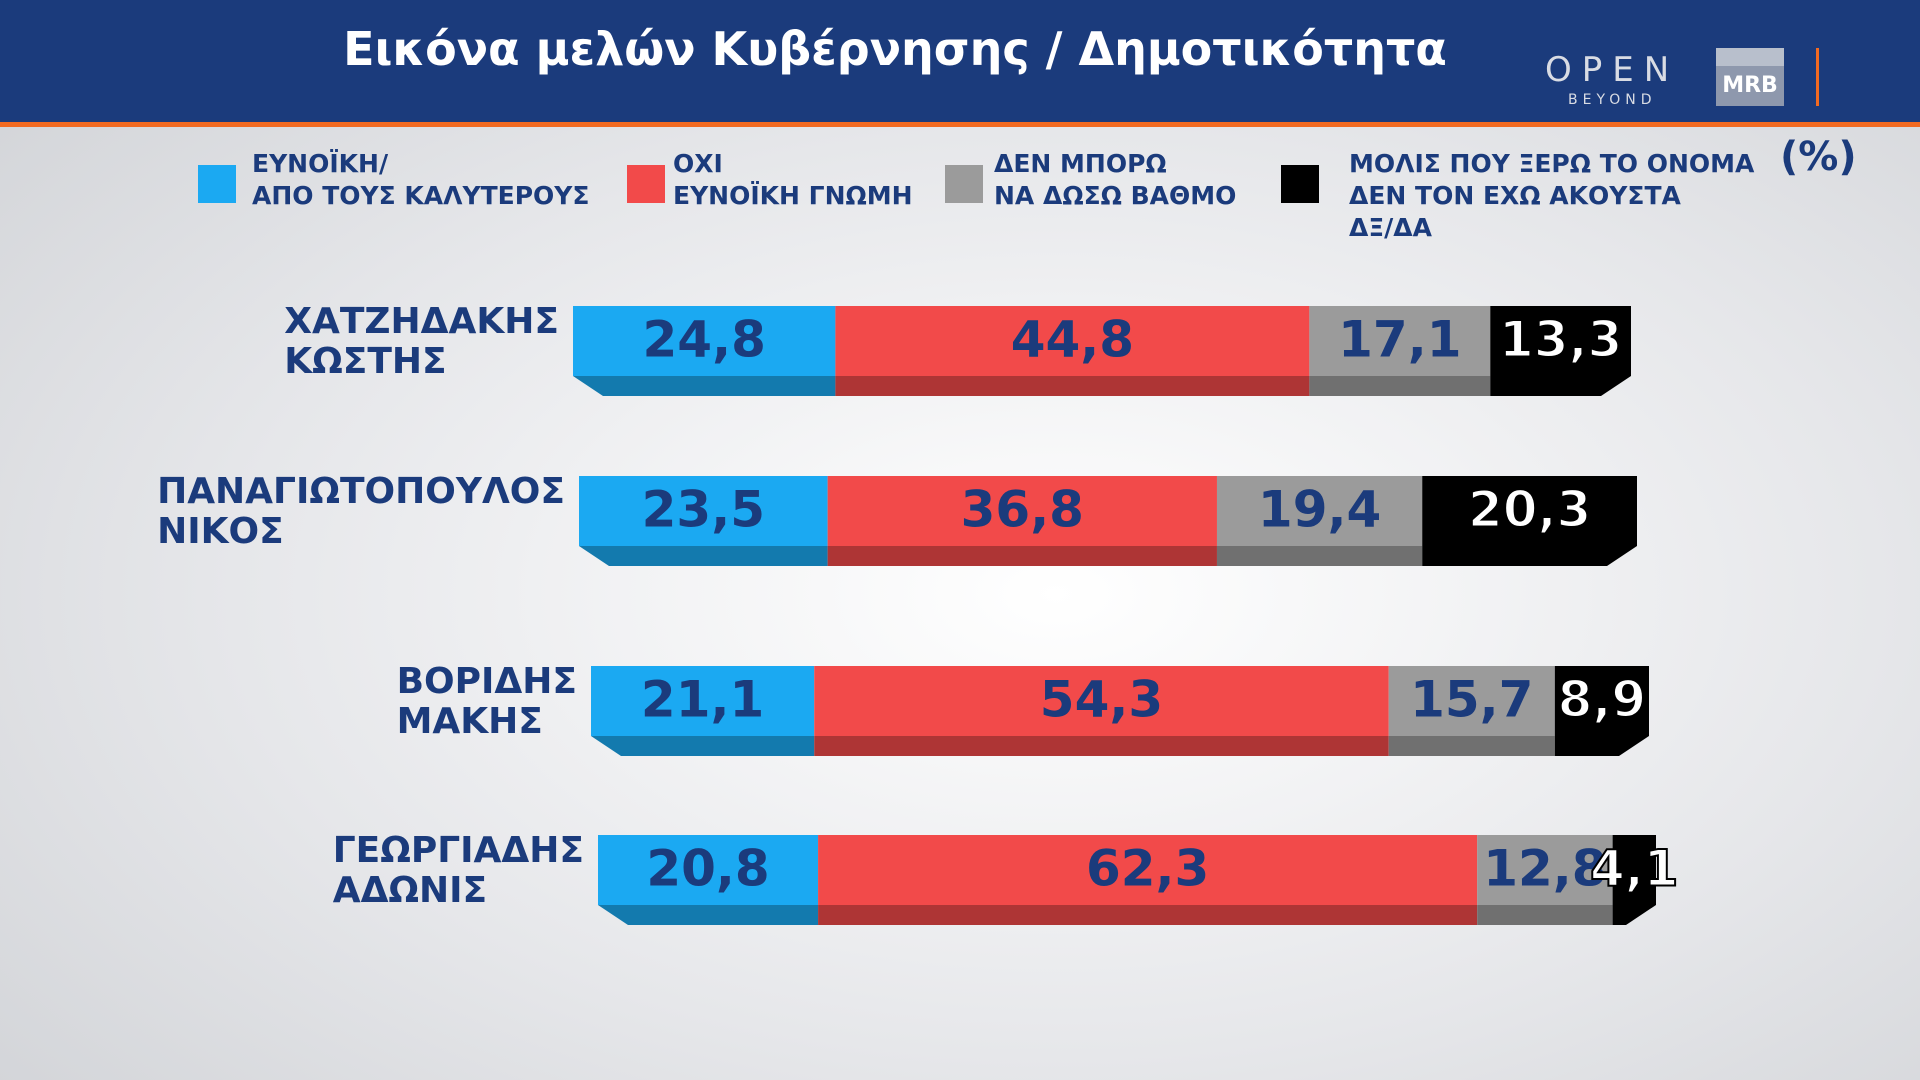 Image resolution: width=1920 pixels, height=1080 pixels. I want to click on legend-label: ΔΕΝ ΜΠΟΡΩ ΝΑ ΔΩΣΩ ΒΑΘΜΟ, so click(1115, 179).